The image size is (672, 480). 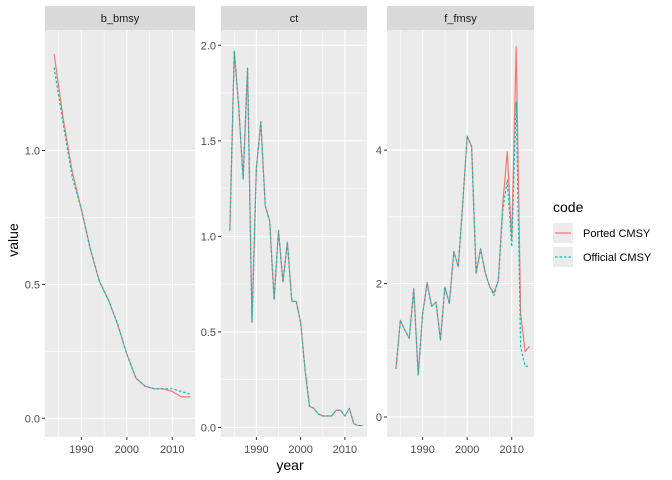 I want to click on facet-strip-label: f_fmsy, so click(x=460, y=19).